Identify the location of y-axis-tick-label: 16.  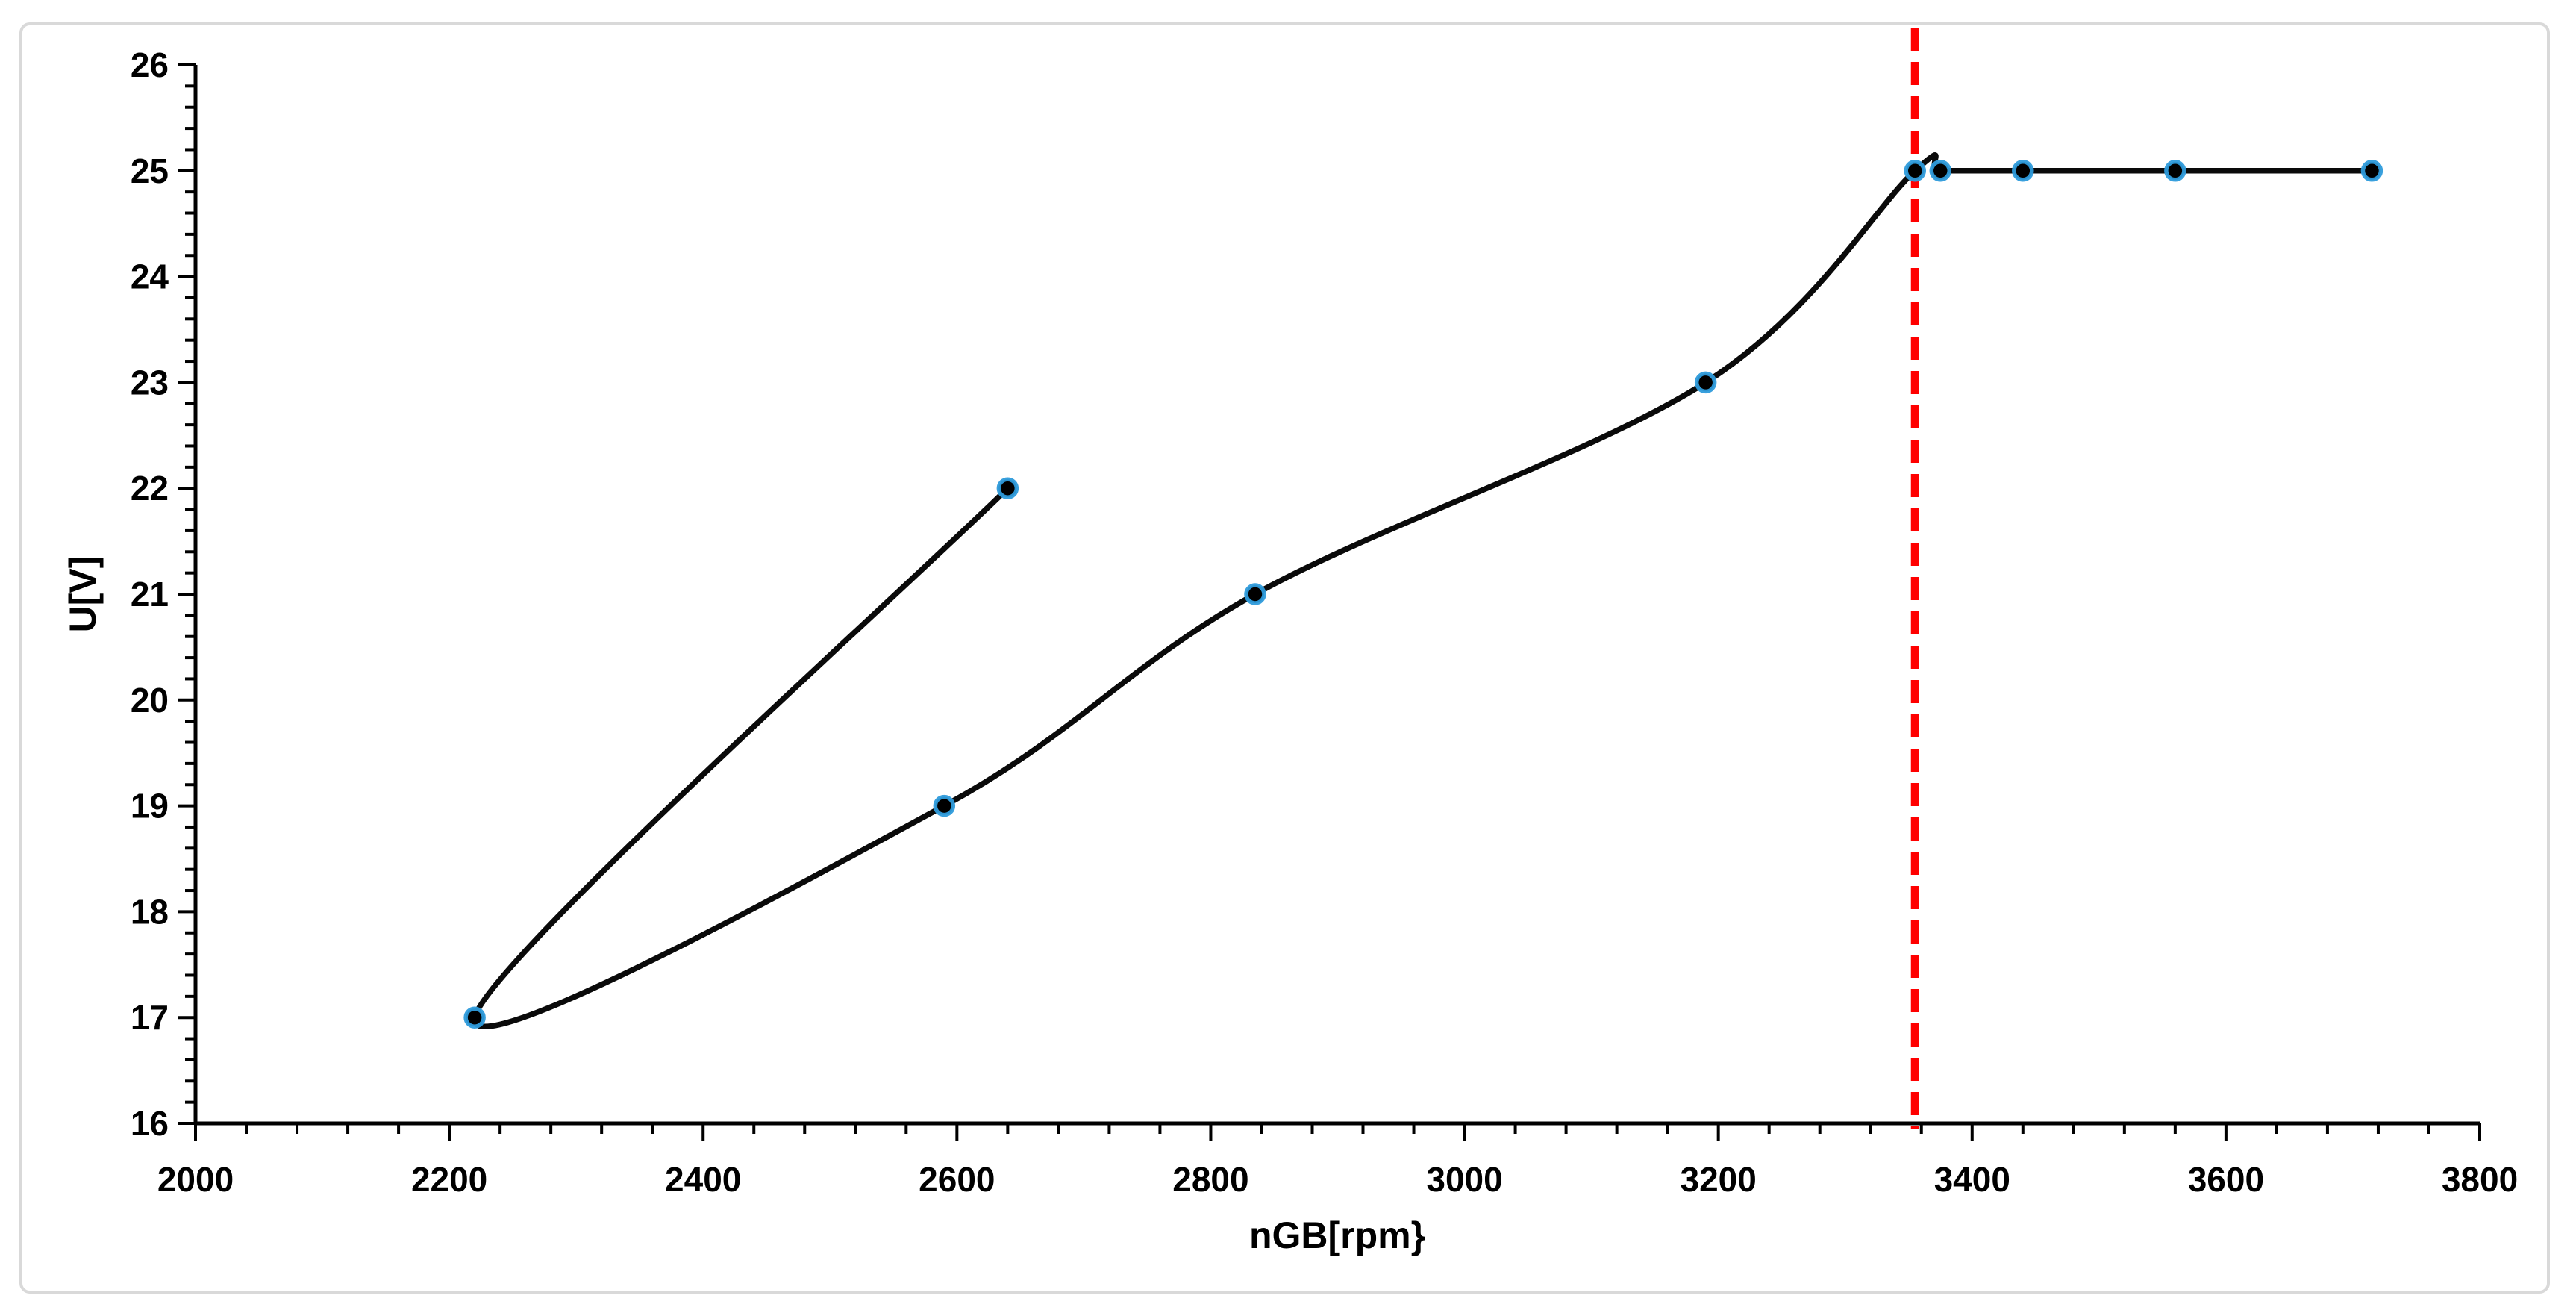
(150, 1123).